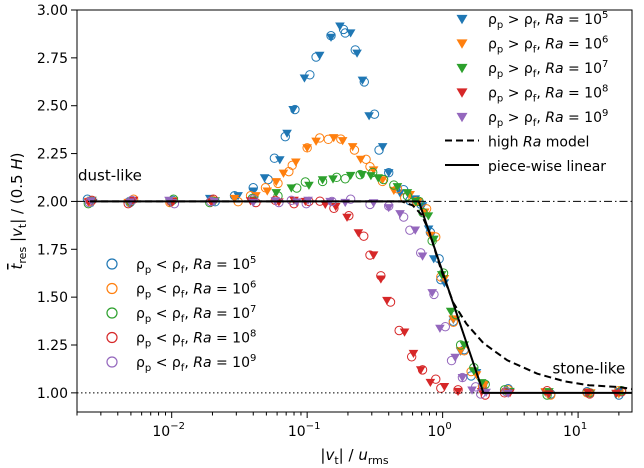 This screenshot has height=468, width=644. I want to click on legend-entry: ρp > ρf, Ra = 105, so click(532, 20).